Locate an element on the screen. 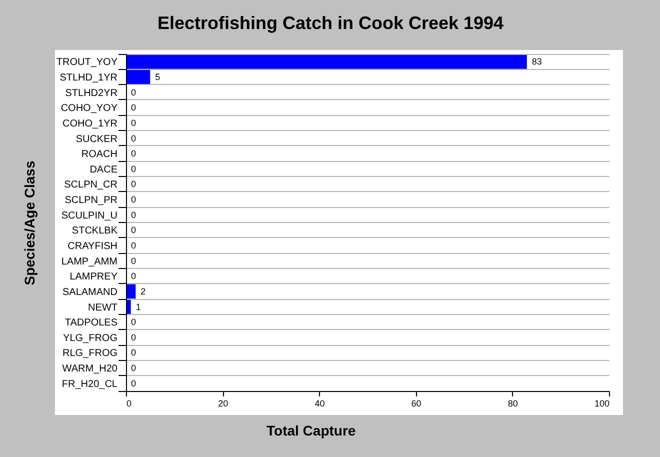 Image resolution: width=660 pixels, height=457 pixels. x-tick-label: 100 is located at coordinates (602, 403).